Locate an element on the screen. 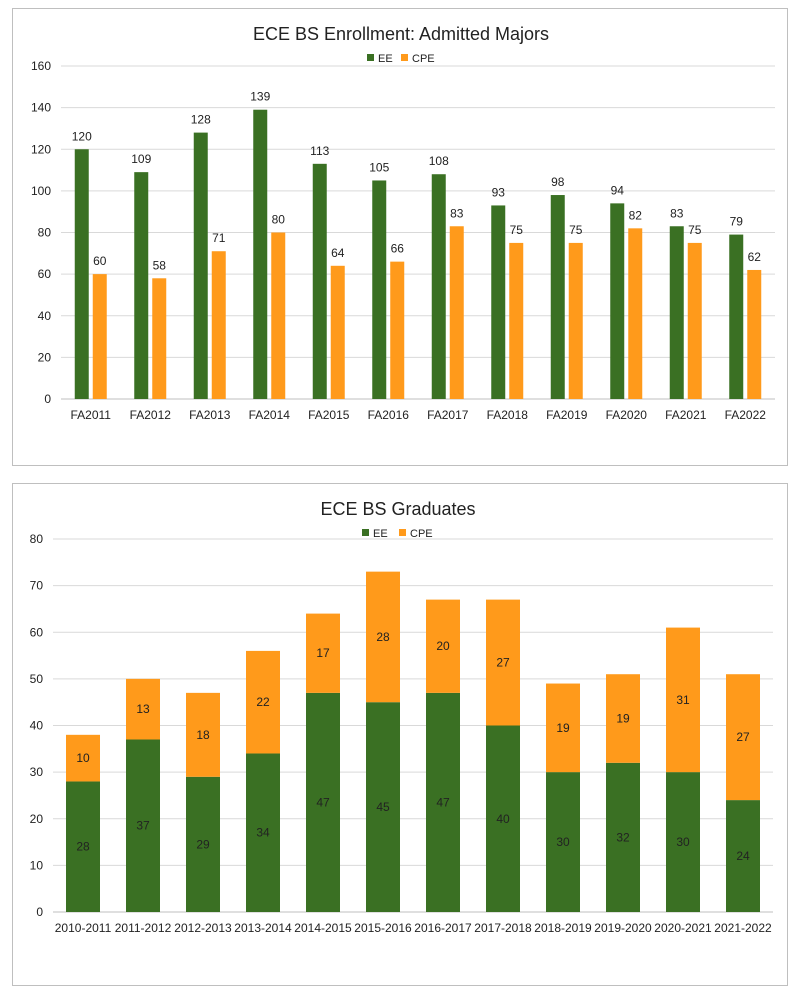 The image size is (800, 994). y-tick-label: 120 is located at coordinates (41, 149).